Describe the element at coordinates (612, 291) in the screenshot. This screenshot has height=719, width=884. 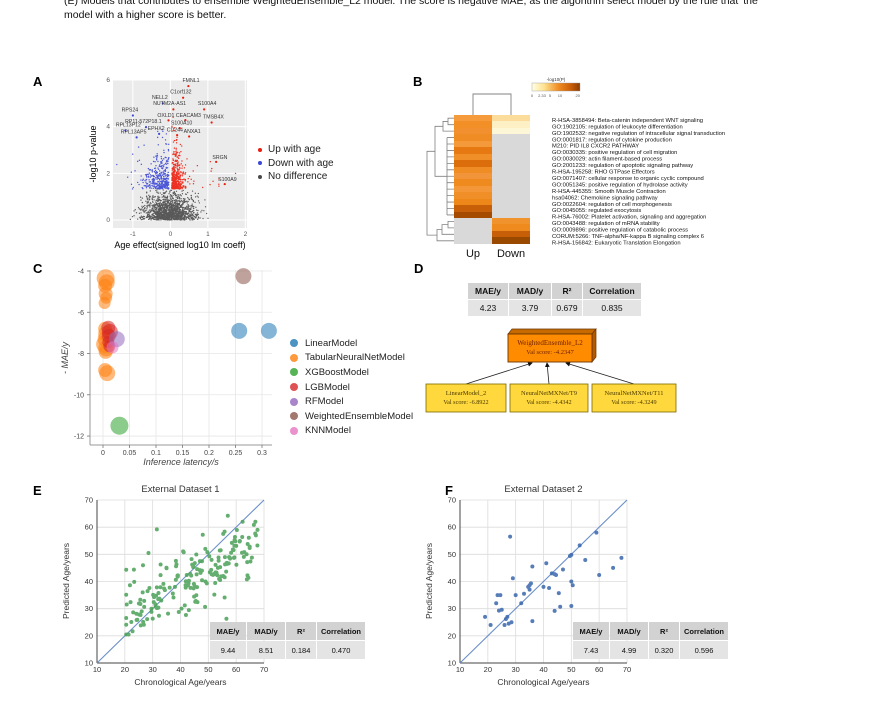
I see `table-header-cell: Correlation` at that location.